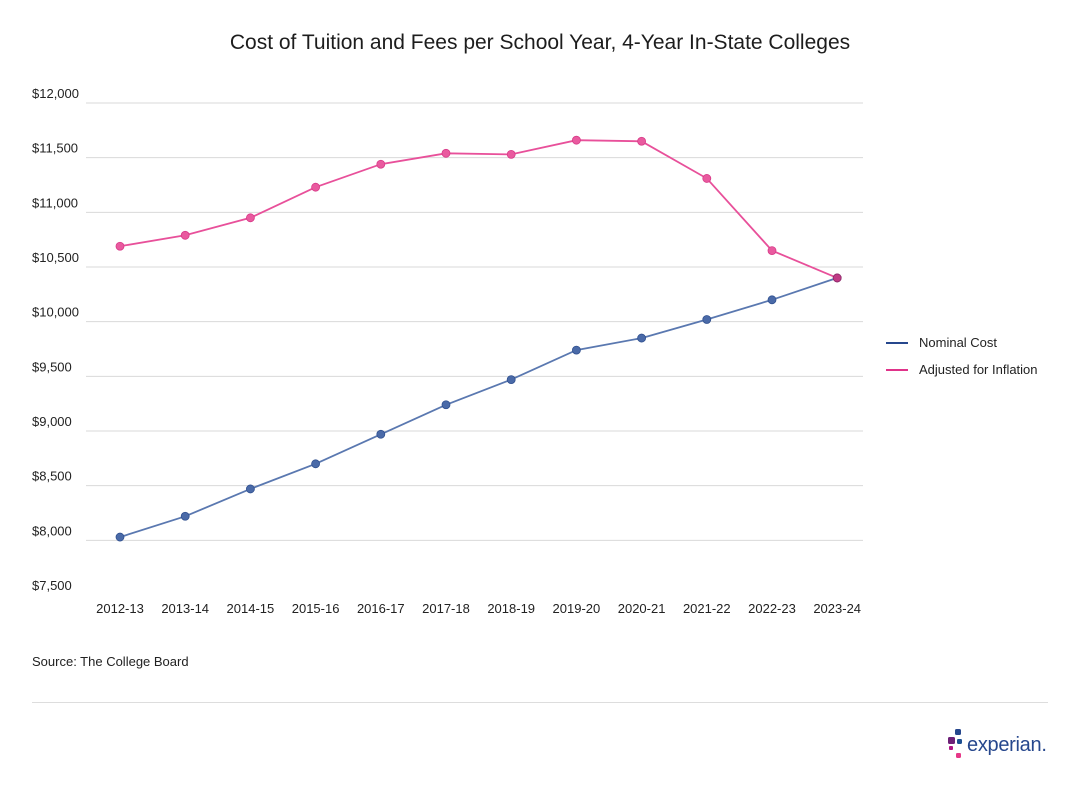 This screenshot has height=789, width=1080. What do you see at coordinates (958, 342) in the screenshot?
I see `legend-label: Nominal Cost` at bounding box center [958, 342].